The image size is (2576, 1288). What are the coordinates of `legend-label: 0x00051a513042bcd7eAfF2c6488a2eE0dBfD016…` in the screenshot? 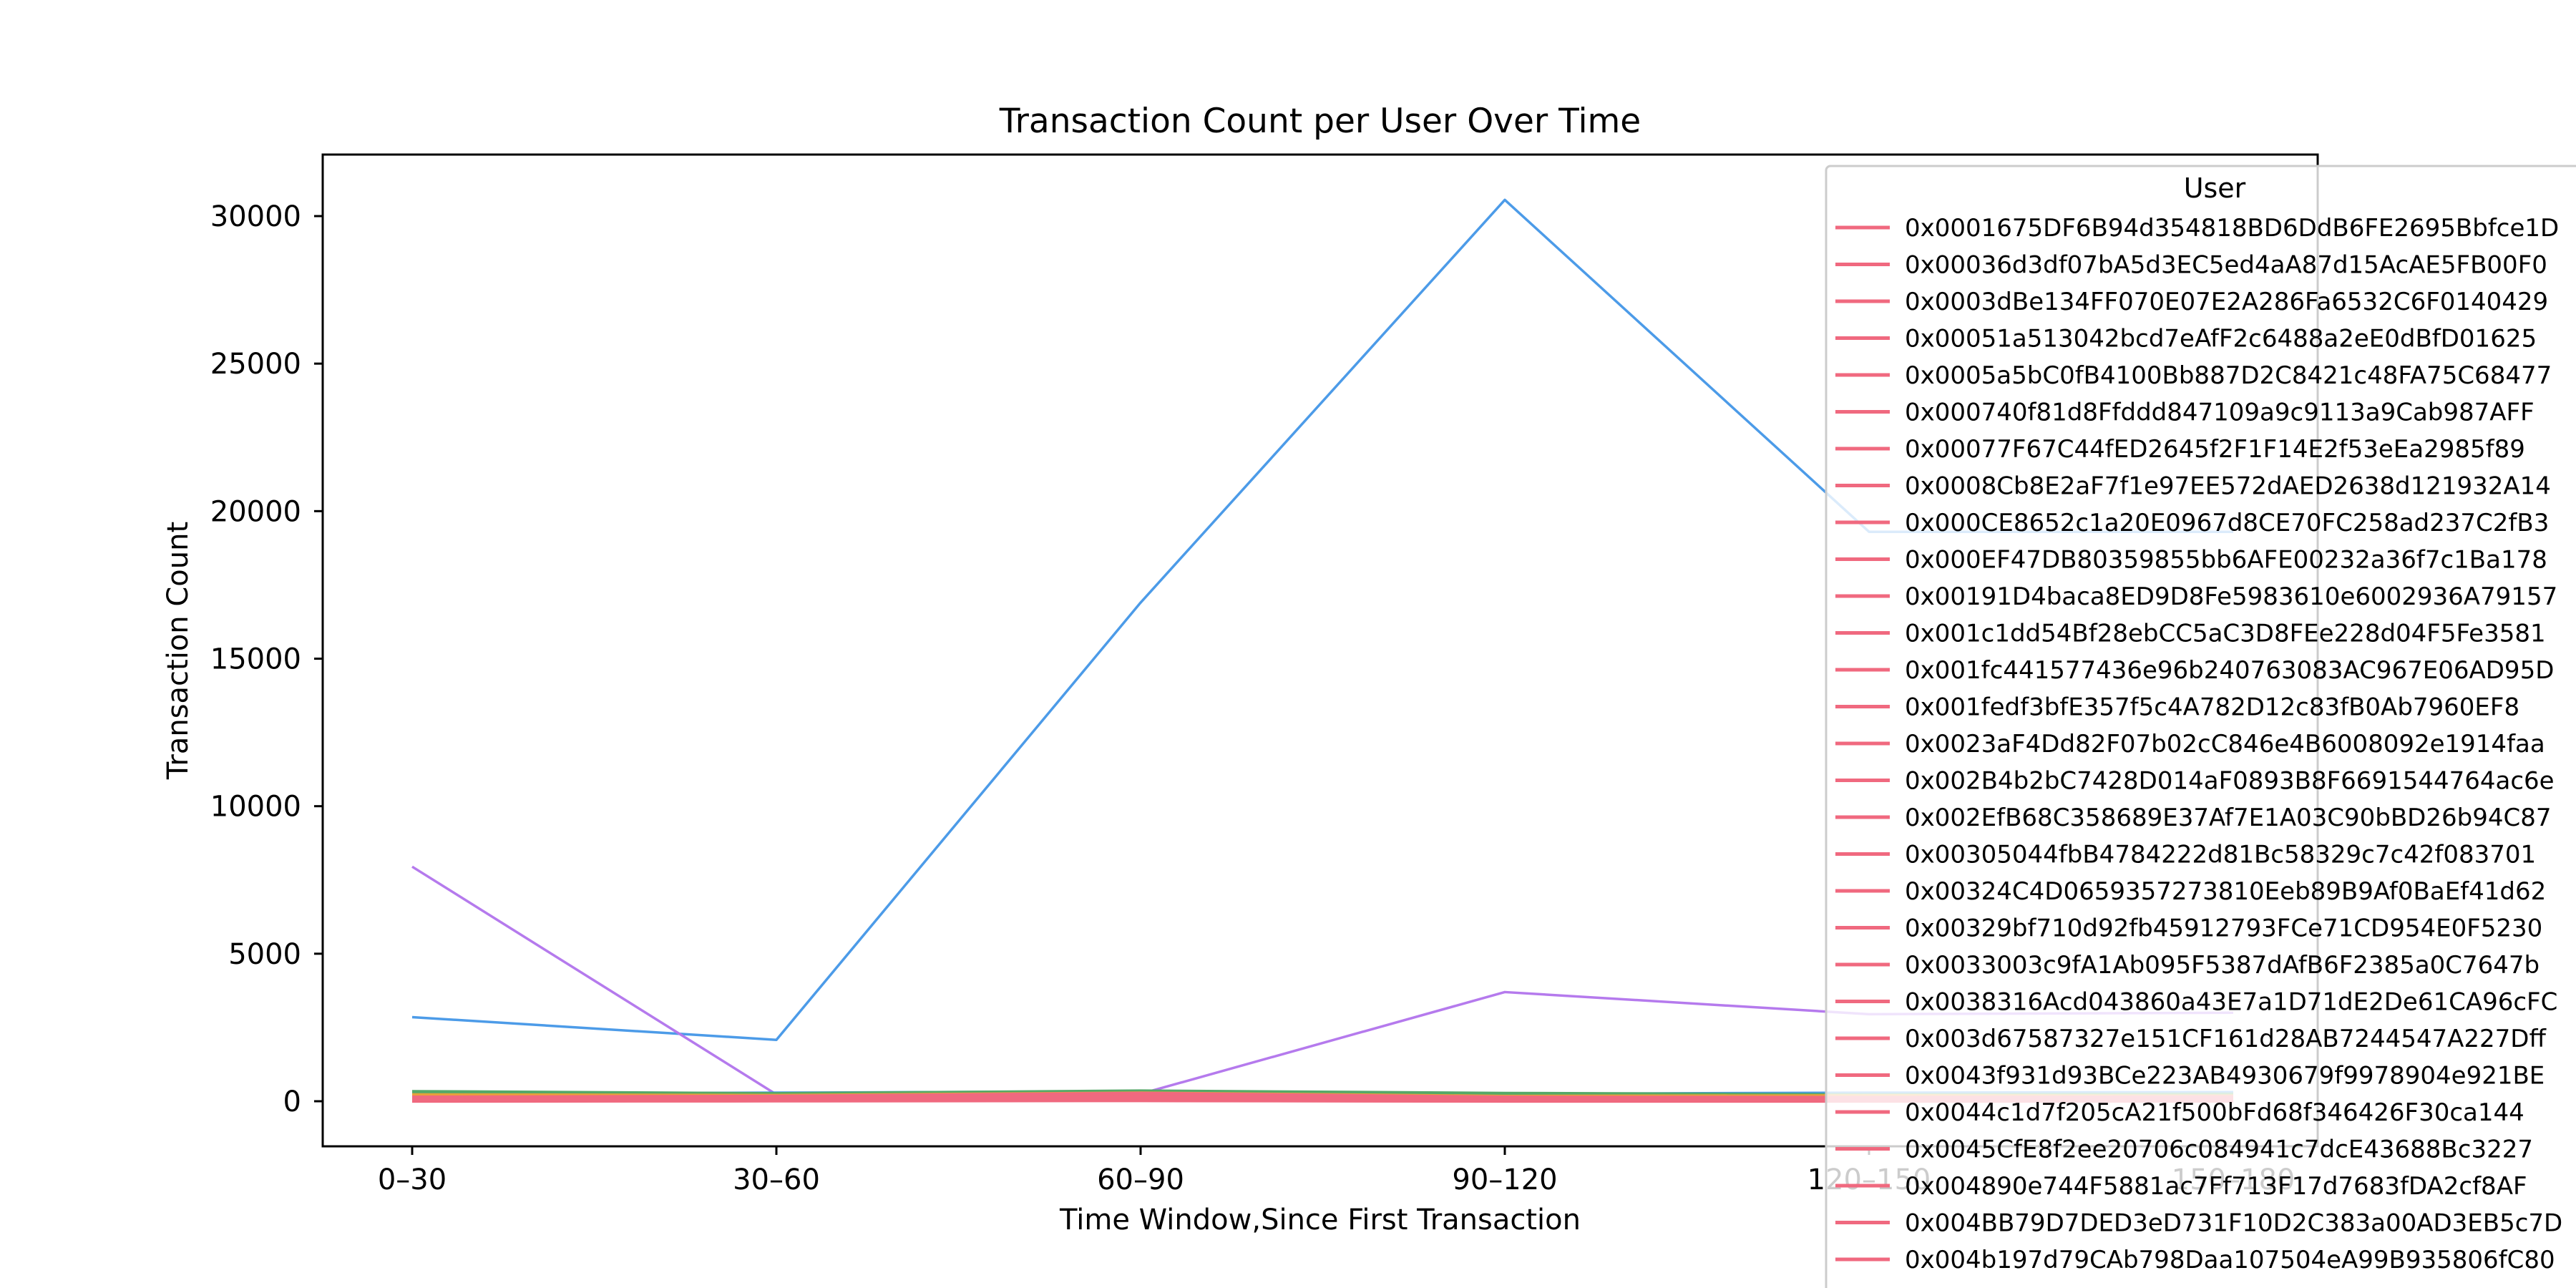 It's located at (2221, 339).